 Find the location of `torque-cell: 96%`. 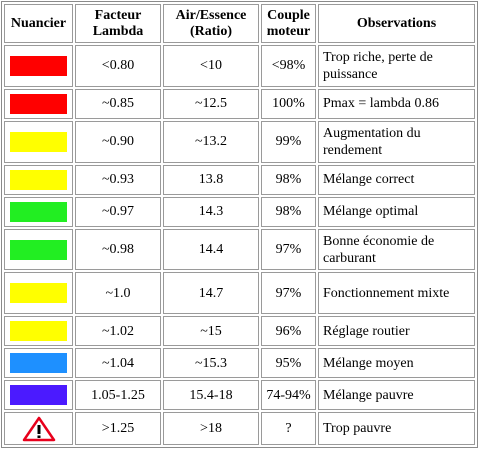

torque-cell: 96% is located at coordinates (288, 331).